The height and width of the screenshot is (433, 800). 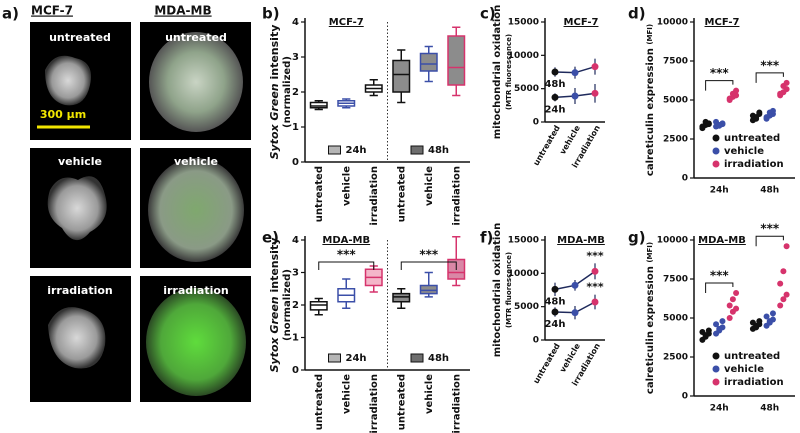 I want to click on x-tick-label: 24h, so click(x=719, y=409).